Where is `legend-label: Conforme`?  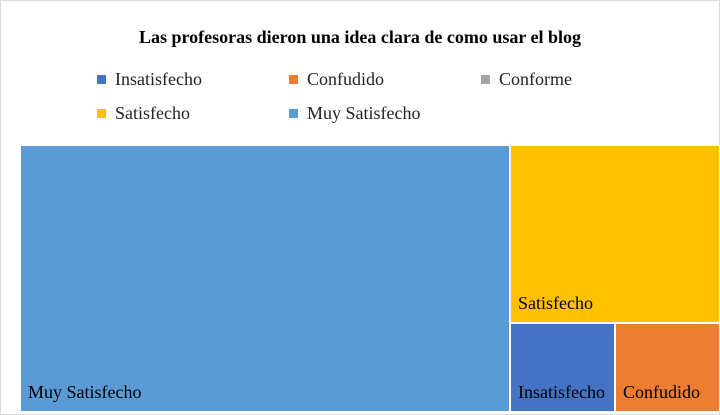
legend-label: Conforme is located at coordinates (535, 79).